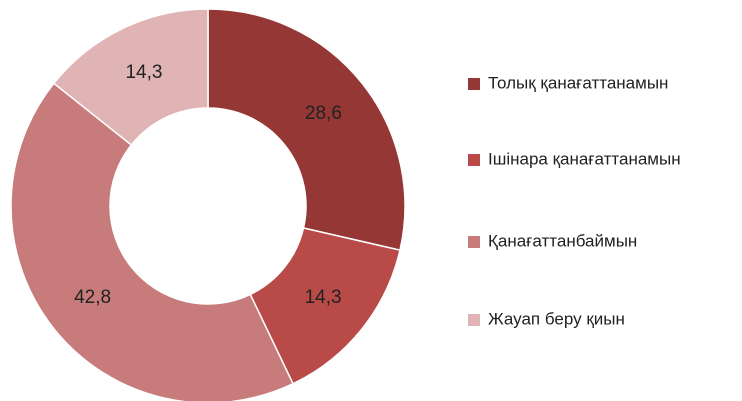  Describe the element at coordinates (556, 318) in the screenshot. I see `legend-label: Жауап беру қиын` at that location.